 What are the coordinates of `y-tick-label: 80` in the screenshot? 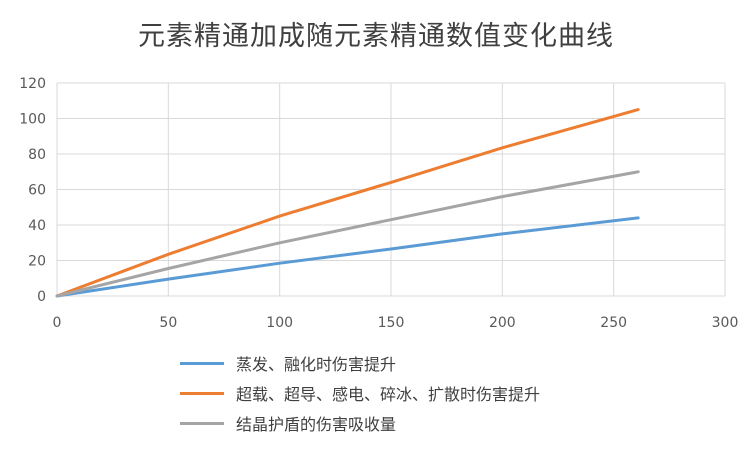 It's located at (37, 155).